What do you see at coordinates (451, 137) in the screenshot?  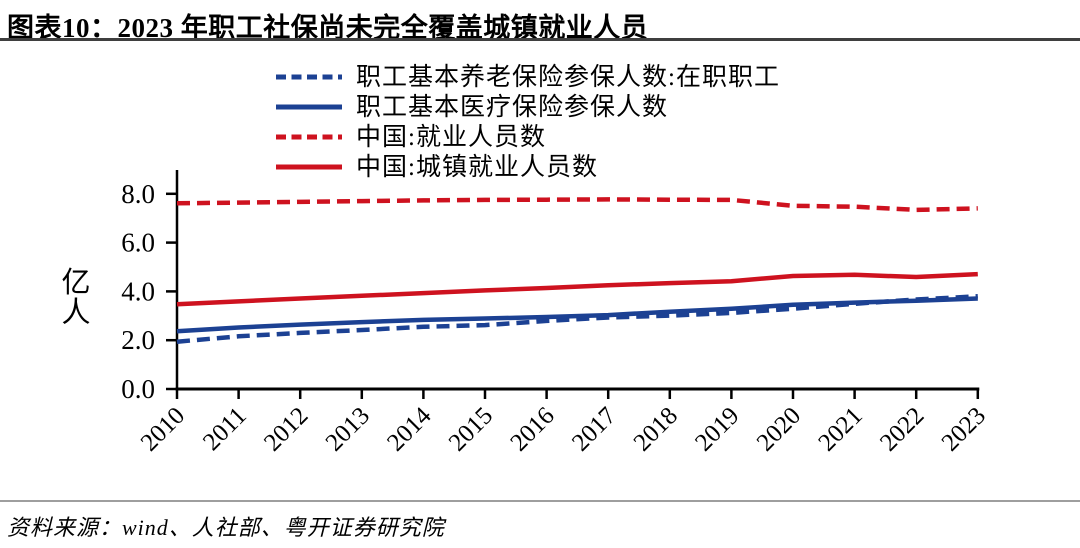 I see `legend-label: 中国:就业人员数` at bounding box center [451, 137].